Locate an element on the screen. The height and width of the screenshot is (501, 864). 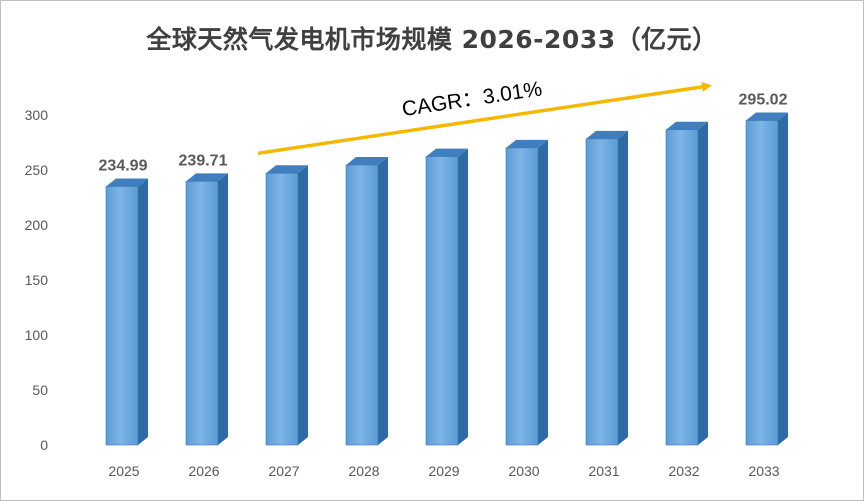
bar-2030 is located at coordinates (526, 292).